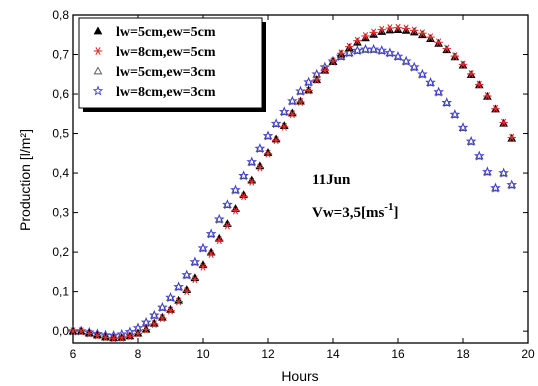 The width and height of the screenshot is (538, 386). What do you see at coordinates (166, 72) in the screenshot?
I see `legend-label: lw=5cm,ew=3cm` at bounding box center [166, 72].